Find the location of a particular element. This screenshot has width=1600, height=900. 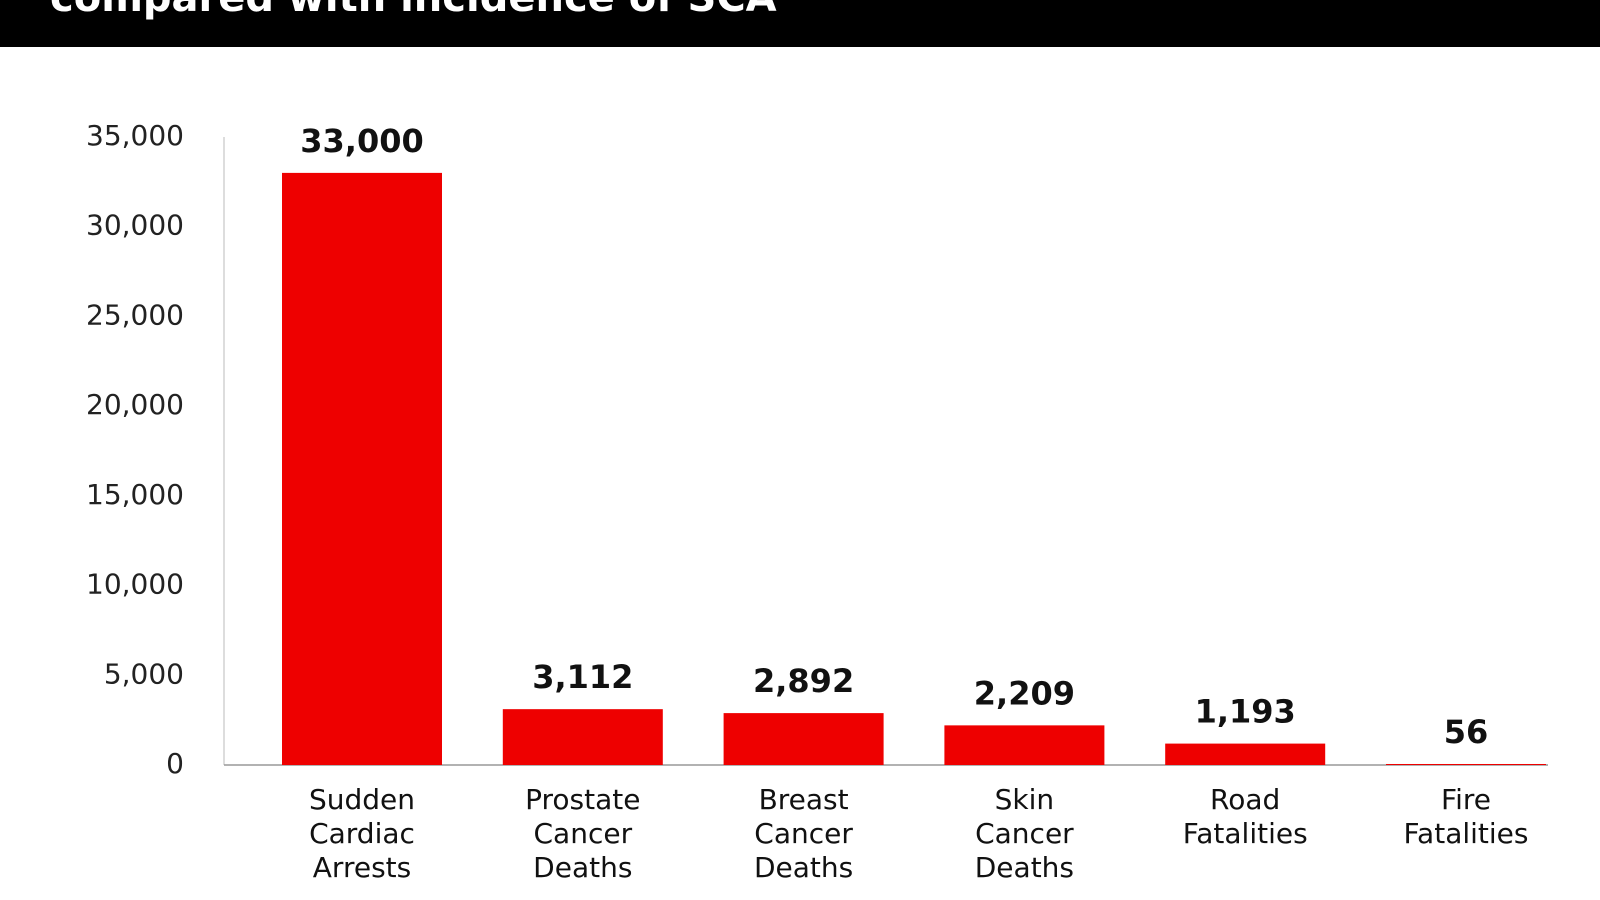

y-tick-label: 25,000 is located at coordinates (135, 314).